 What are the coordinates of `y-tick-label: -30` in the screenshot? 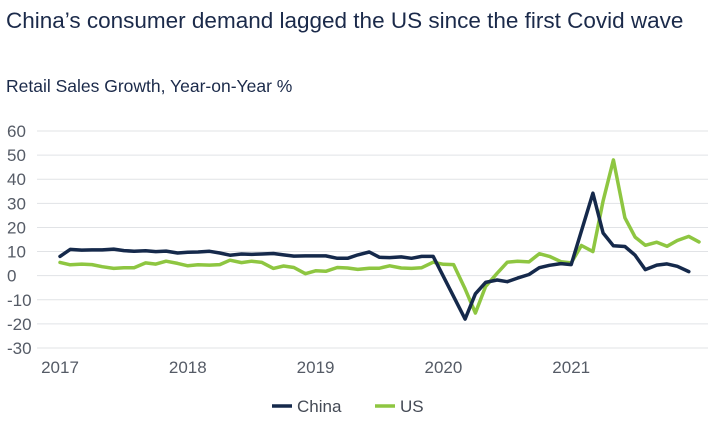 It's located at (19, 348).